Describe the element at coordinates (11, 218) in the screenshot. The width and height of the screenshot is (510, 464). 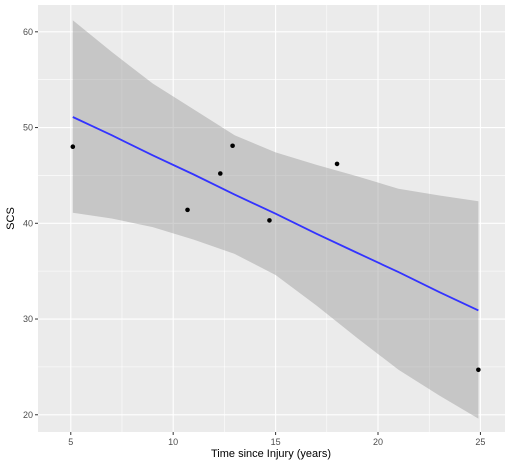
I see `y-axis-title: SCS` at that location.